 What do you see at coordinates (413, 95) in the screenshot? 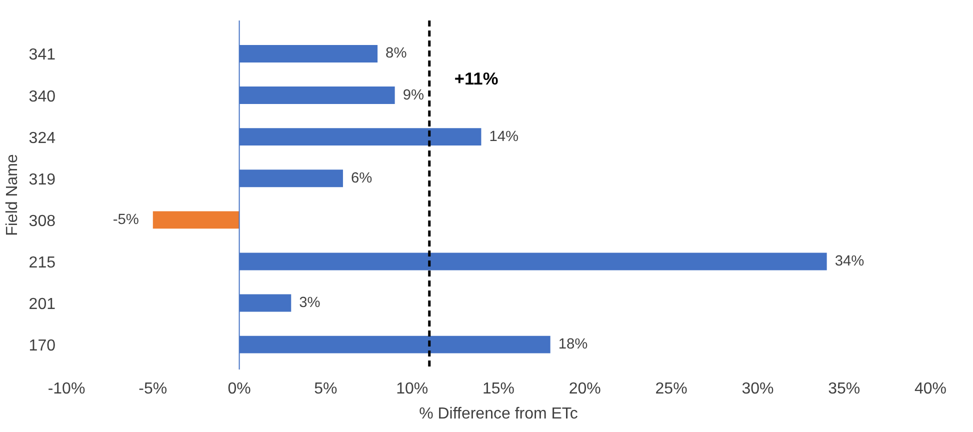
I see `data-label: 9%` at bounding box center [413, 95].